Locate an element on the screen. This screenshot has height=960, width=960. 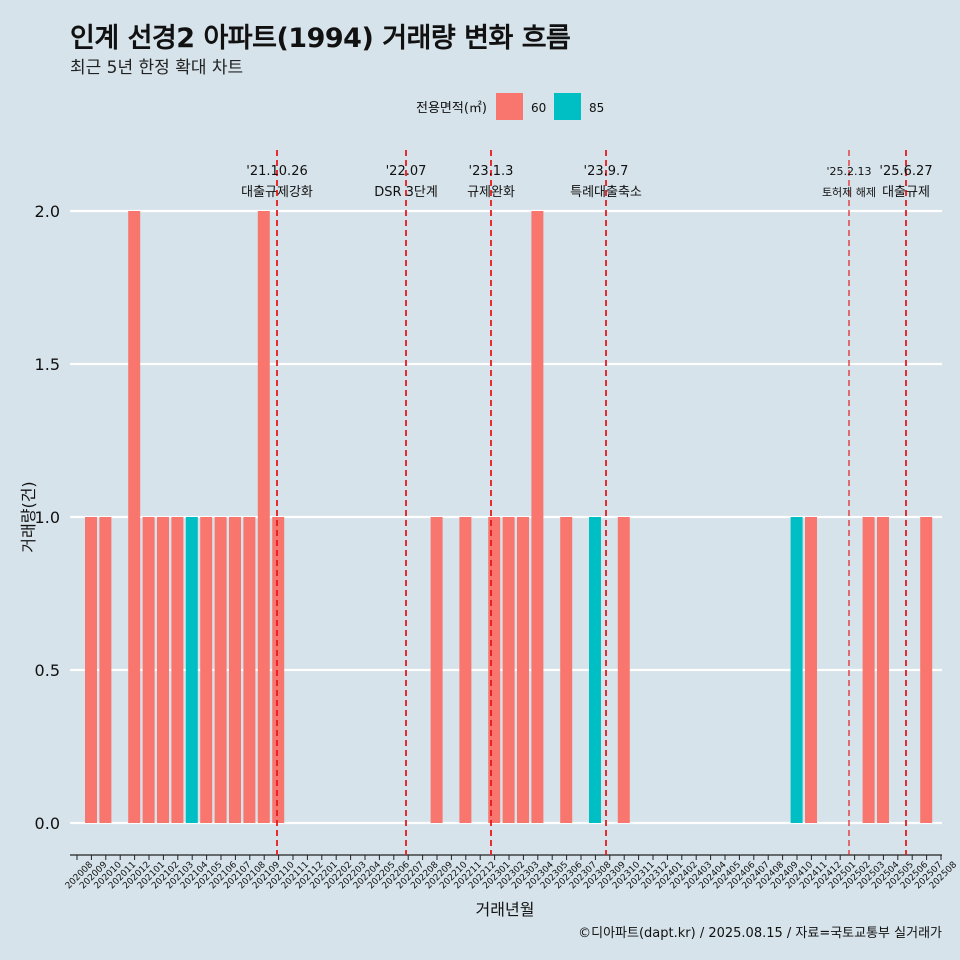
legend: 전용면적(㎡) 60 85 is located at coordinates (510, 106).